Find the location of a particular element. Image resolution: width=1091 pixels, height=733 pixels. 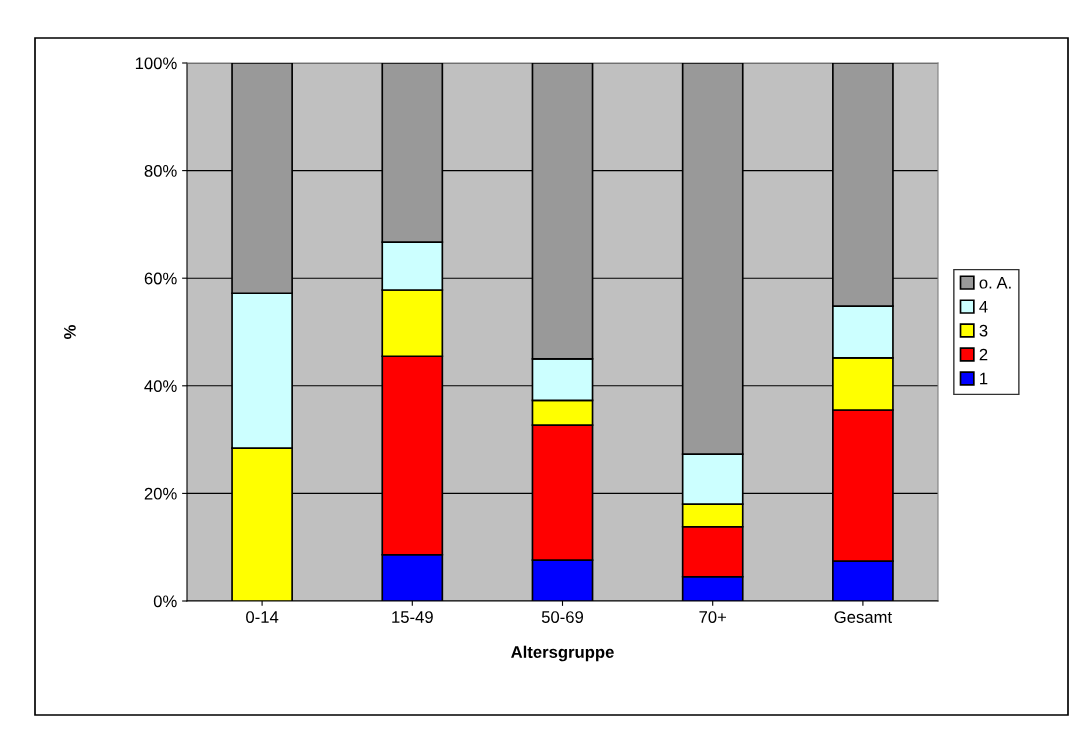

y-tick-label: 60% is located at coordinates (160, 278).